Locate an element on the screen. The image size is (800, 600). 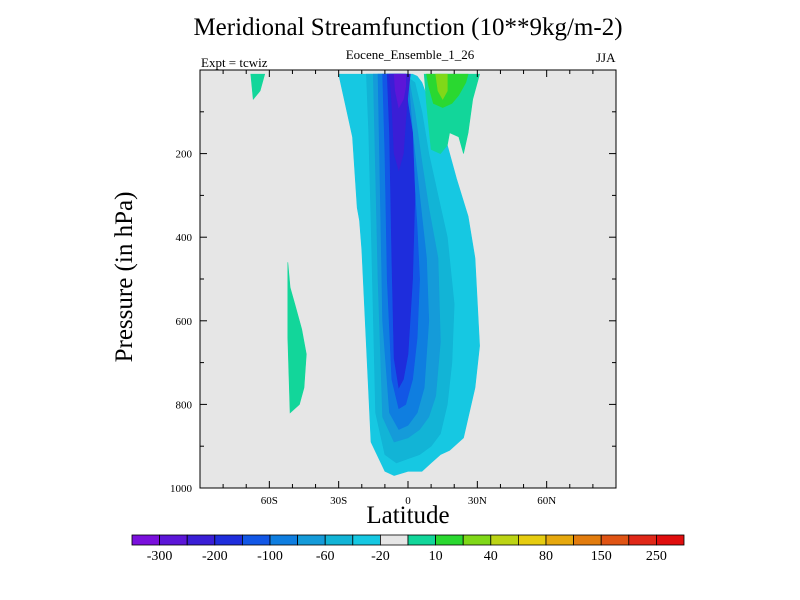
colorbar-label: -200 is located at coordinates (215, 556).